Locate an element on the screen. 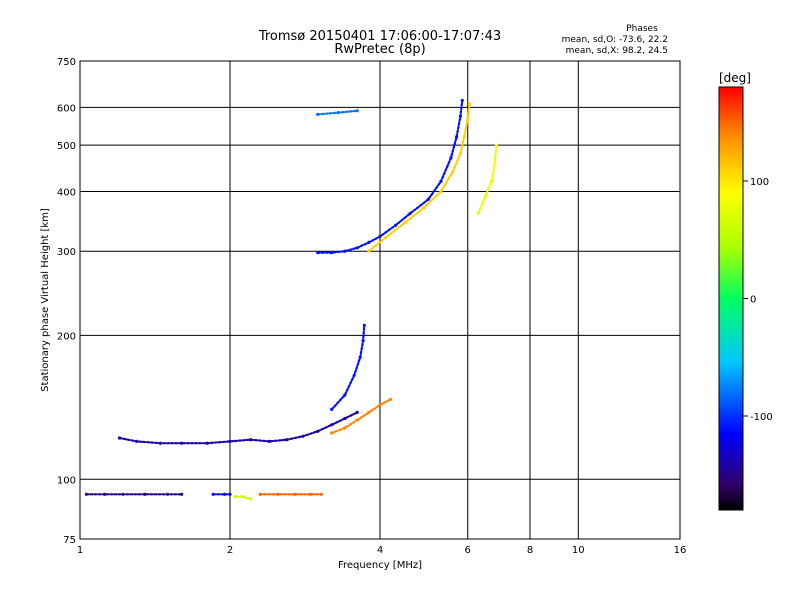  chart-title-line2: RwPretec (8p) is located at coordinates (379, 49).